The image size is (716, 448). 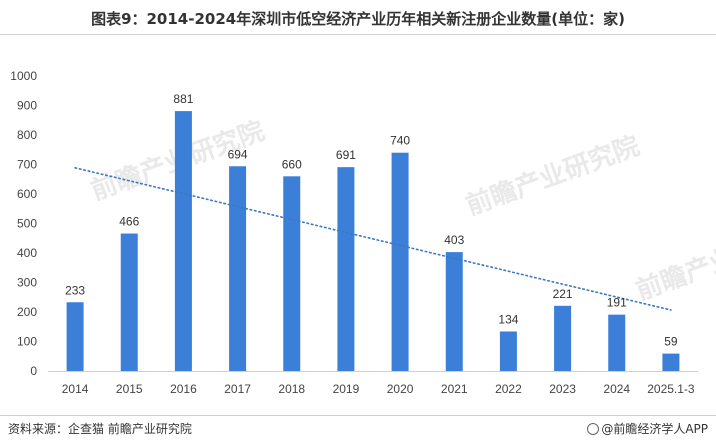 I want to click on x-tick-label: 2018, so click(x=291, y=389).